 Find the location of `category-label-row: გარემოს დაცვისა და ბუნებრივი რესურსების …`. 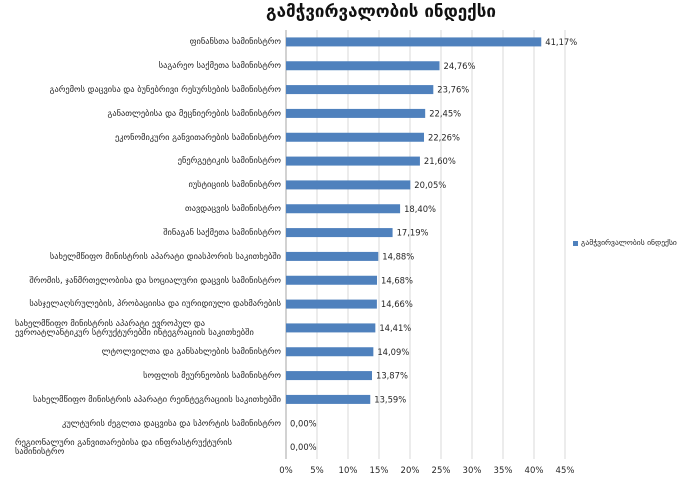

category-label-row: გარემოს დაცვისა და ბუნებრივი რესურსების … is located at coordinates (140, 90).